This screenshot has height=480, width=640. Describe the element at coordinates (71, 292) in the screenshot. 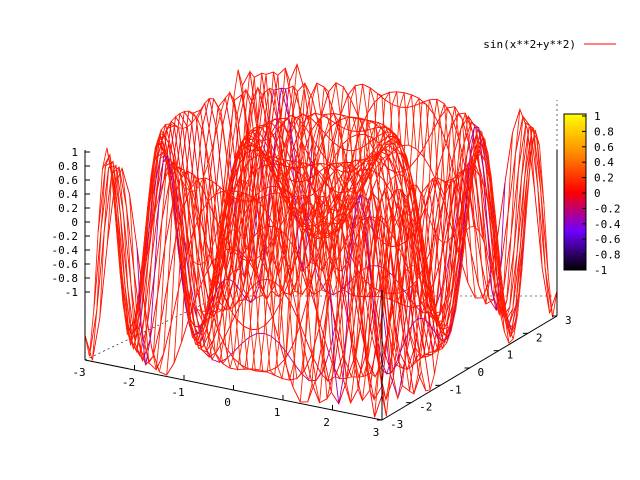

I see `z-tick-label: -1` at that location.